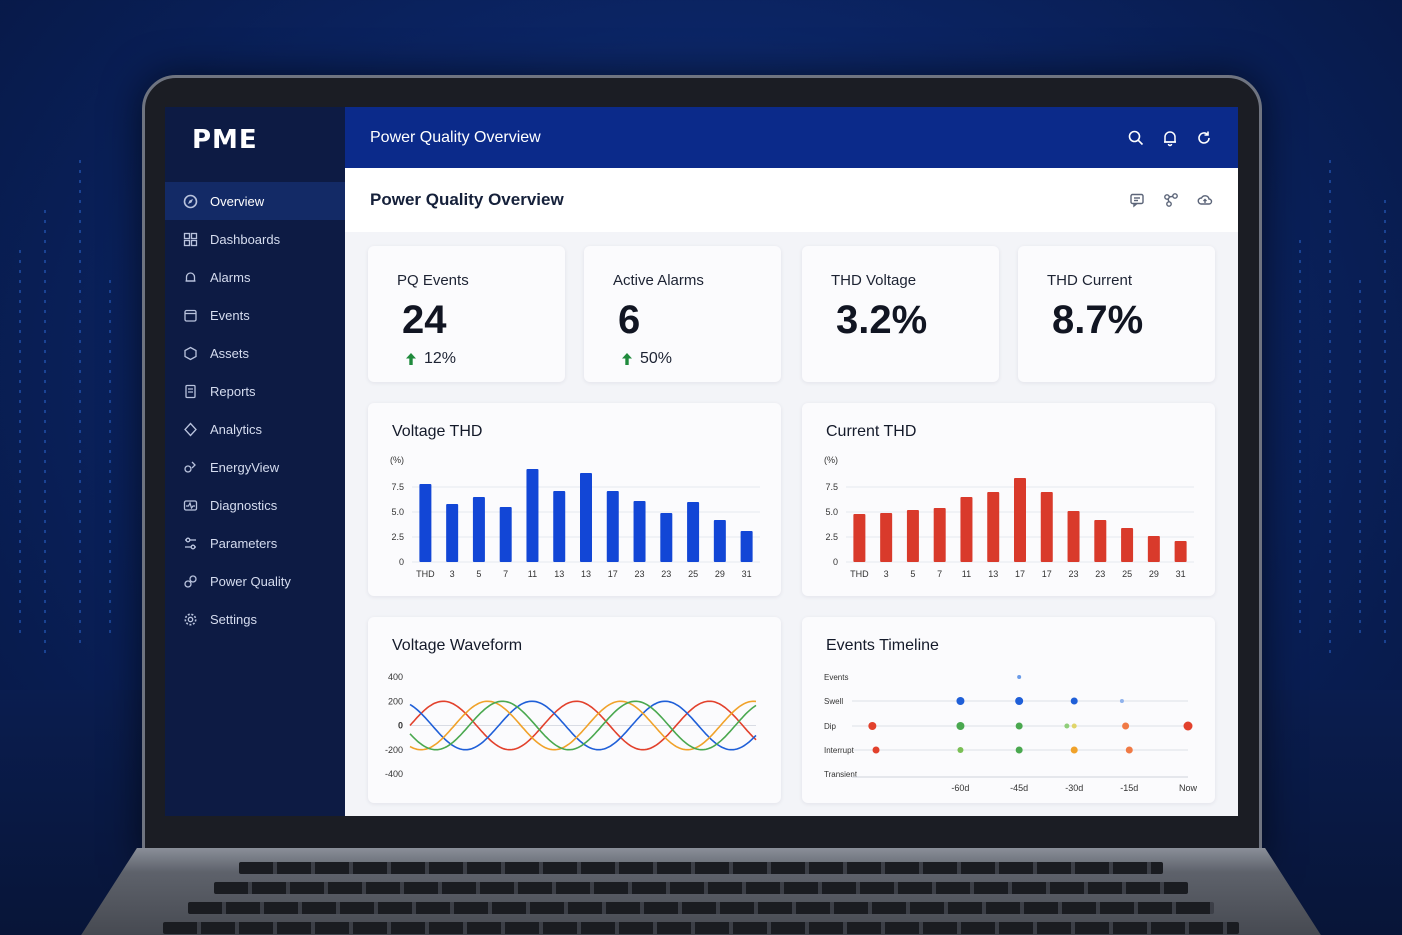  What do you see at coordinates (395, 701) in the screenshot?
I see `y-tick-label: 200` at bounding box center [395, 701].